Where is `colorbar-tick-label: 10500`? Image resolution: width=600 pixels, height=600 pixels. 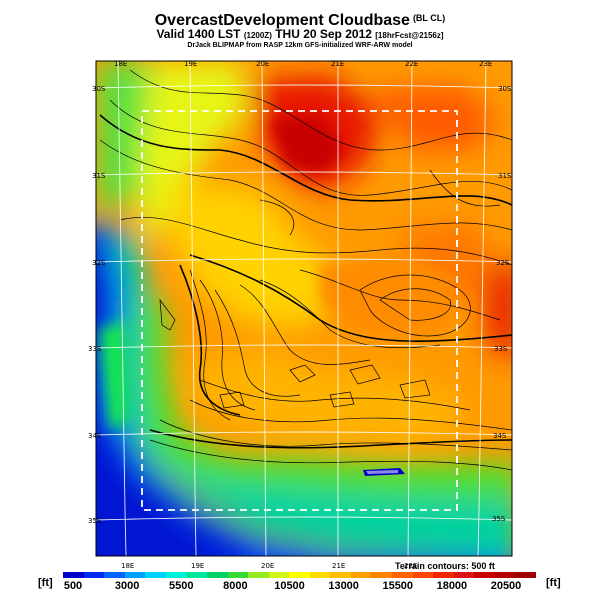 colorbar-tick-label: 10500 is located at coordinates (289, 586).